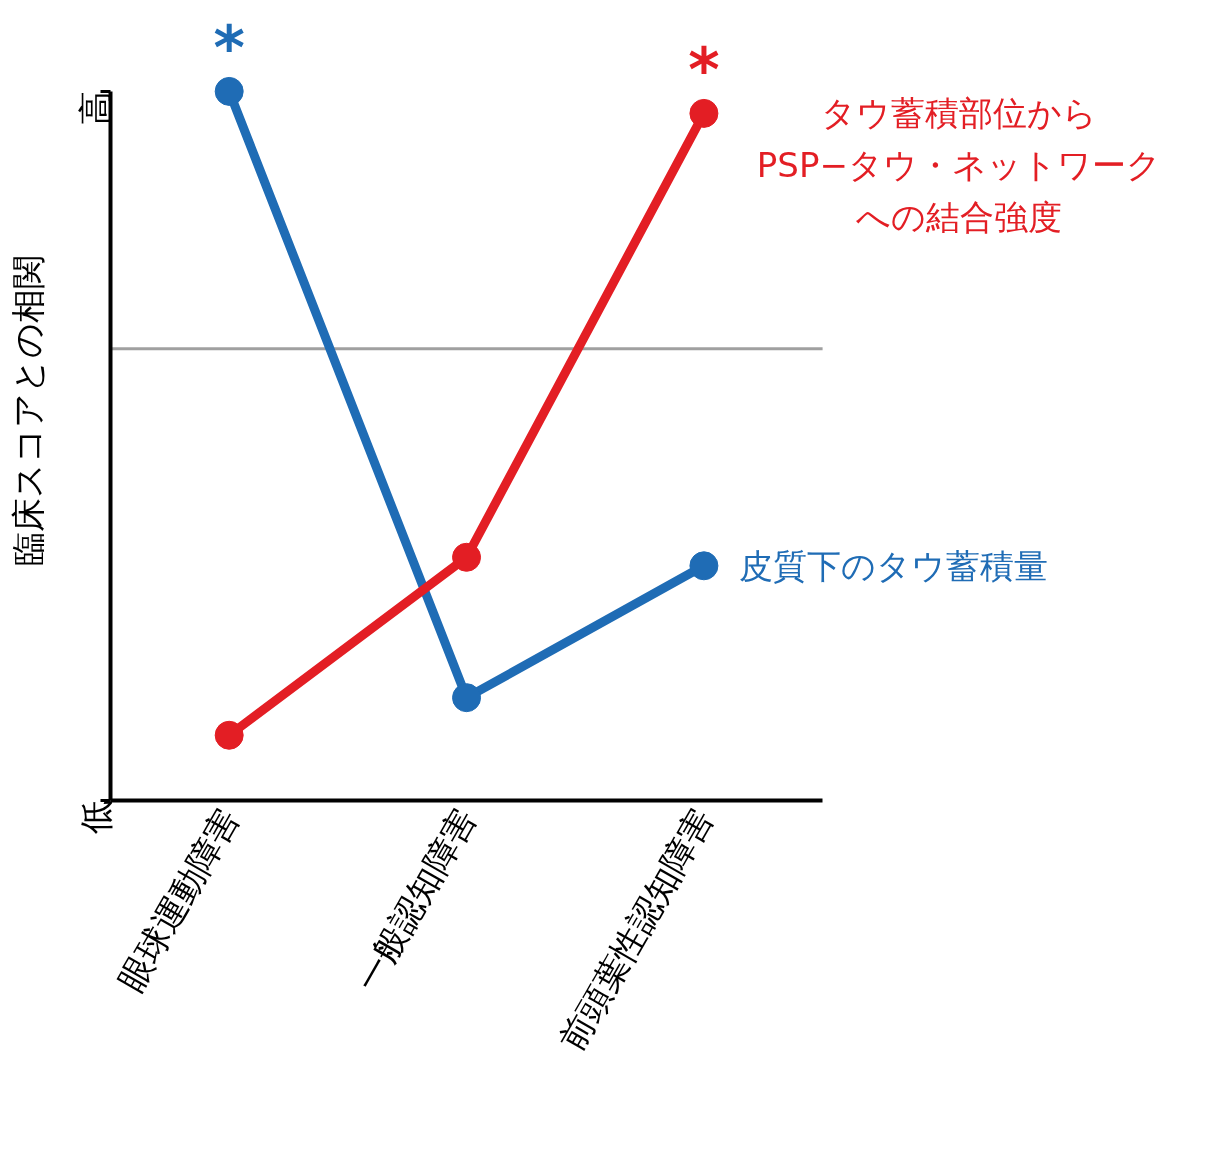  Describe the element at coordinates (893, 565) in the screenshot. I see `series-label: 皮質下のタウ蓄積量` at that location.